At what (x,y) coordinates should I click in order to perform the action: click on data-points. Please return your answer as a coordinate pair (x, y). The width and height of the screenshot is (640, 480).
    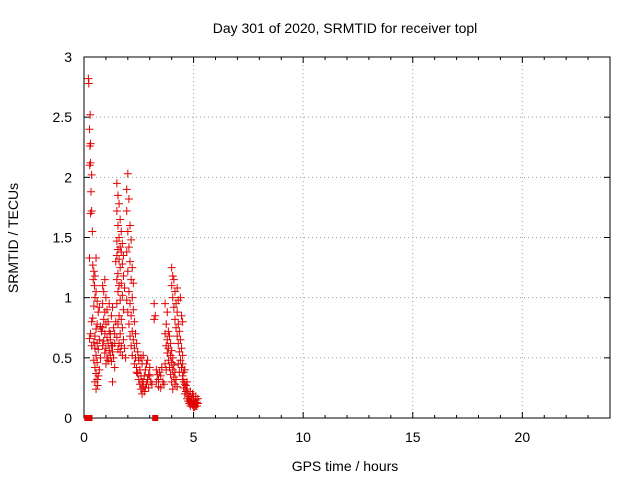
    Looking at the image, I should click on (143, 247).